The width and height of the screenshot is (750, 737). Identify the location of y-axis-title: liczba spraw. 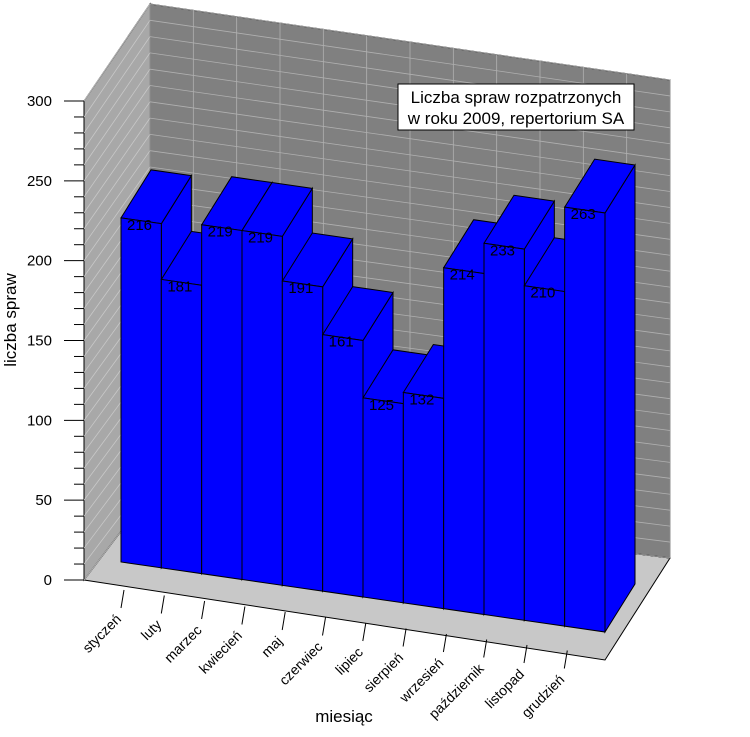
(10, 320).